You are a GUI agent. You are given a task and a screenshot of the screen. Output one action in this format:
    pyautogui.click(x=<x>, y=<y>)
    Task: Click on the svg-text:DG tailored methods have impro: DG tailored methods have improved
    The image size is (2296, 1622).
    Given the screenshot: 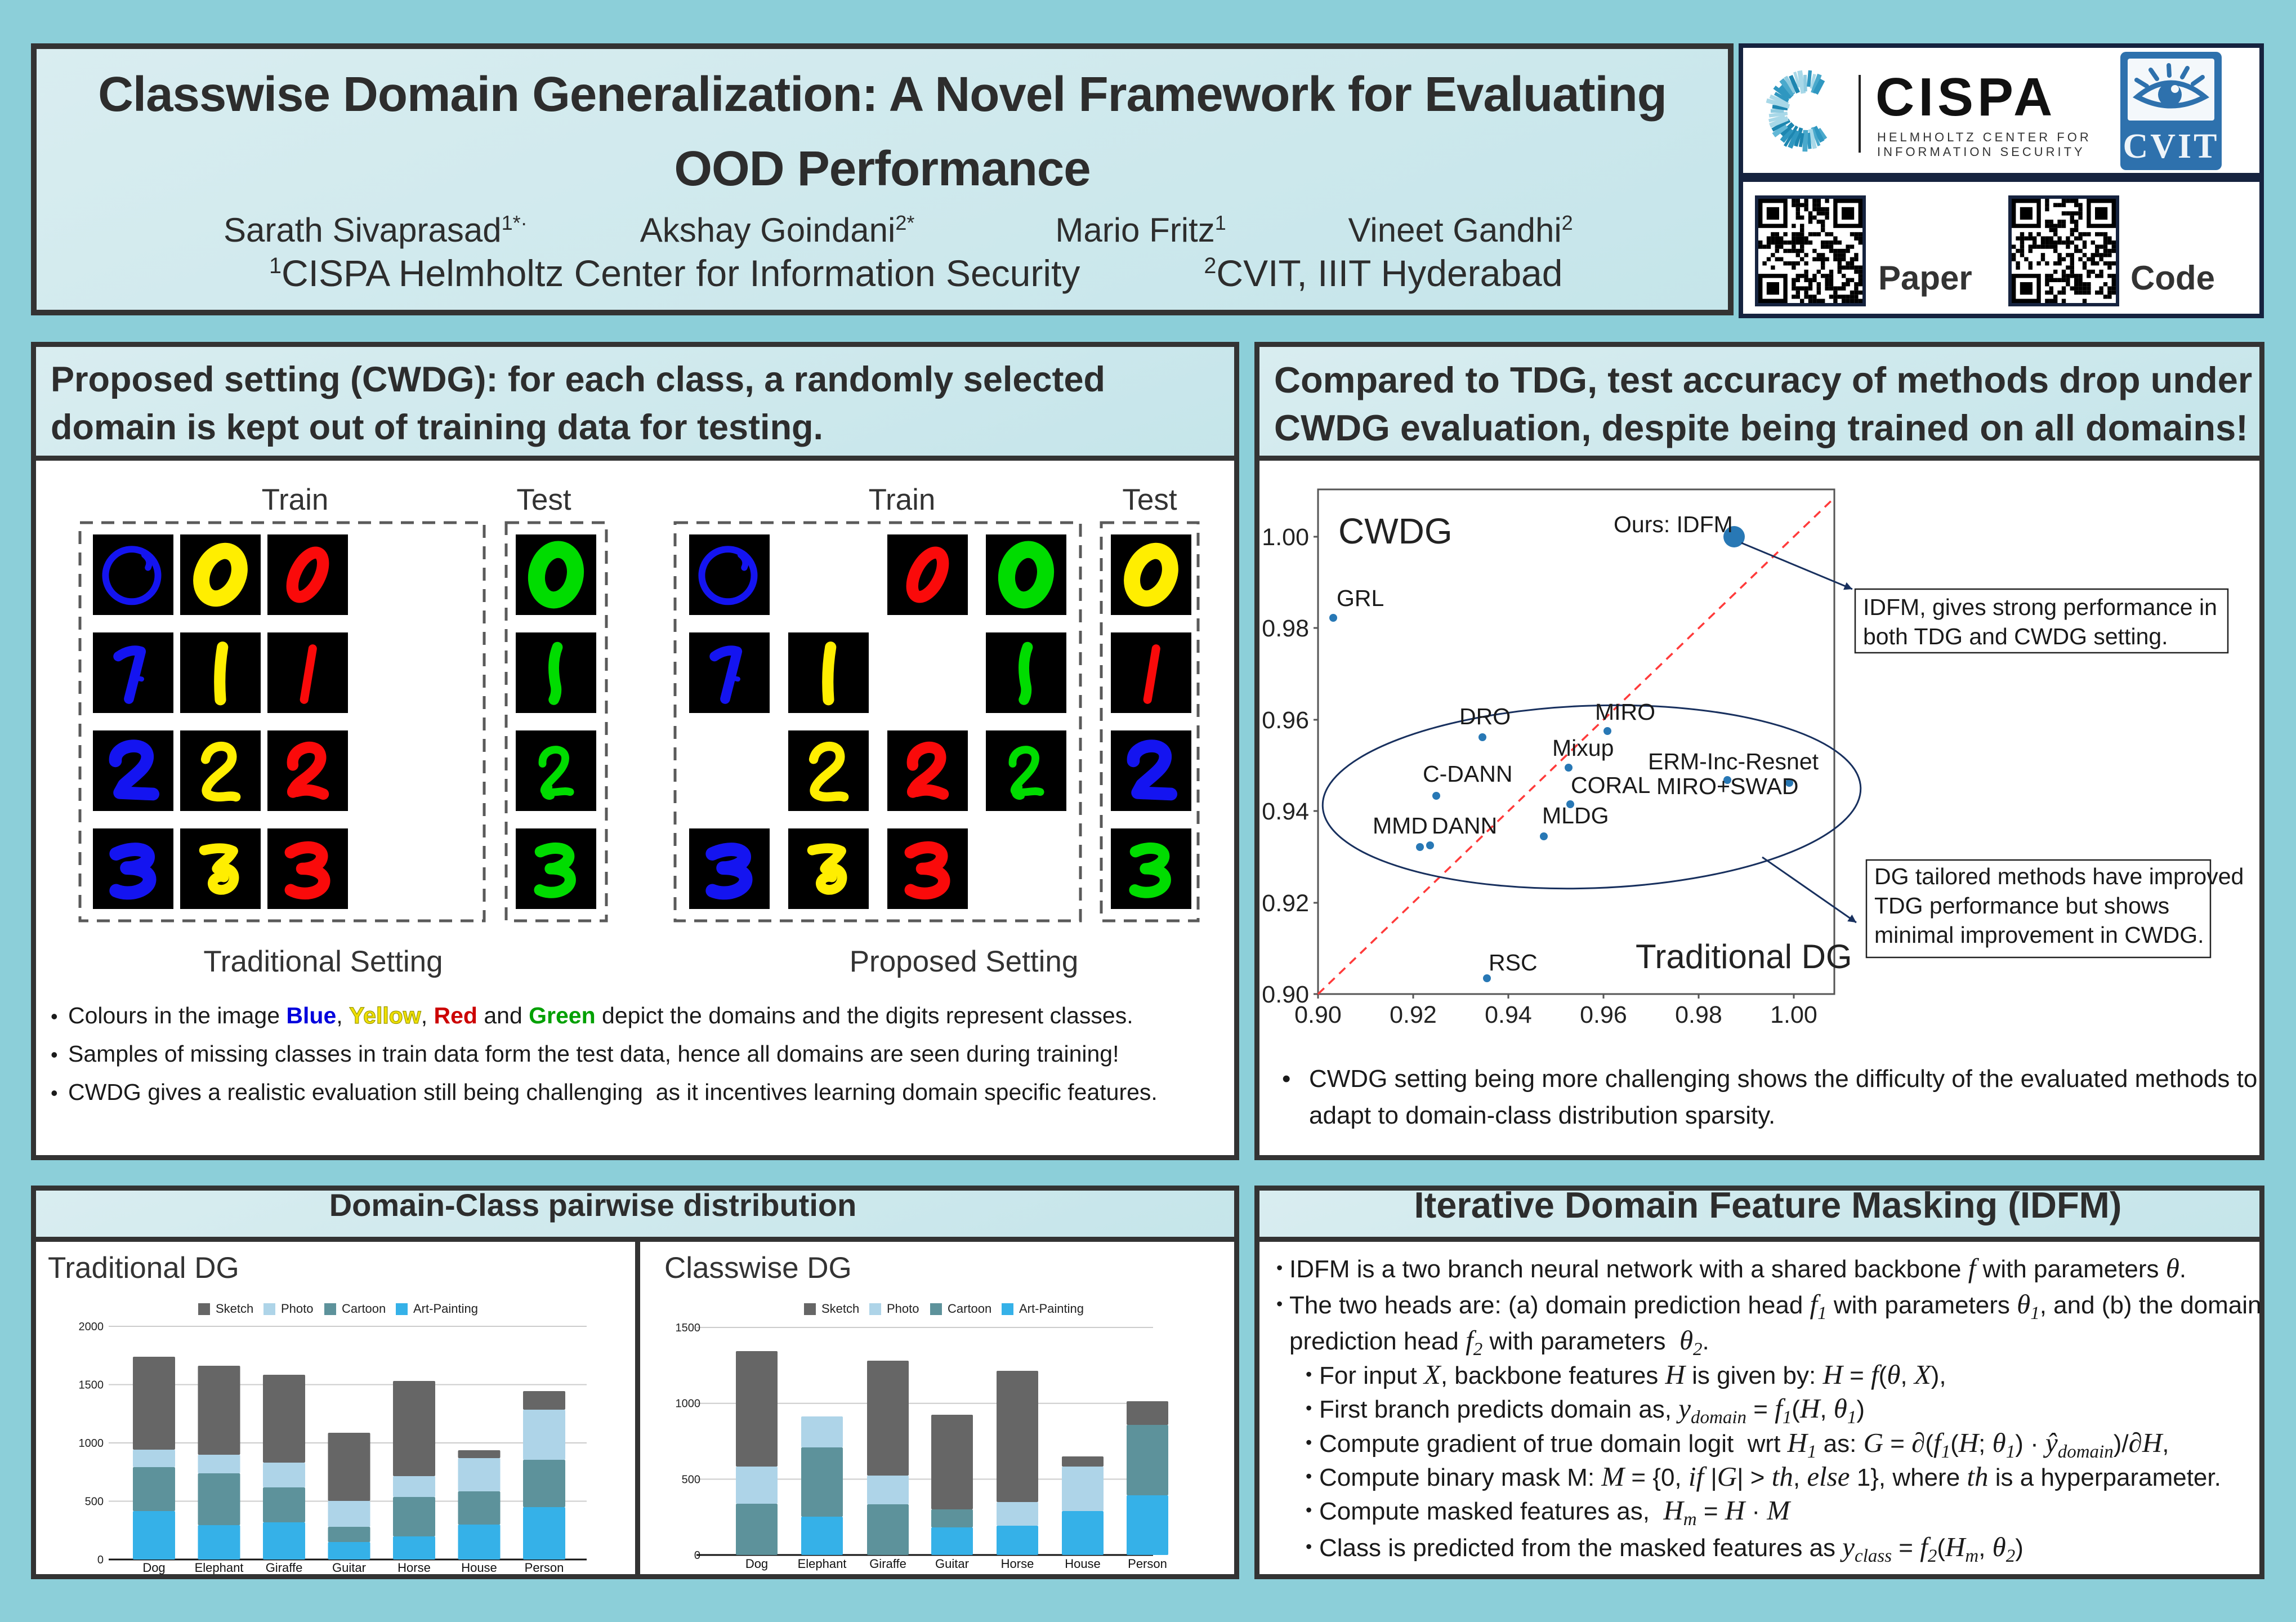 What is the action you would take?
    pyautogui.click(x=2059, y=876)
    